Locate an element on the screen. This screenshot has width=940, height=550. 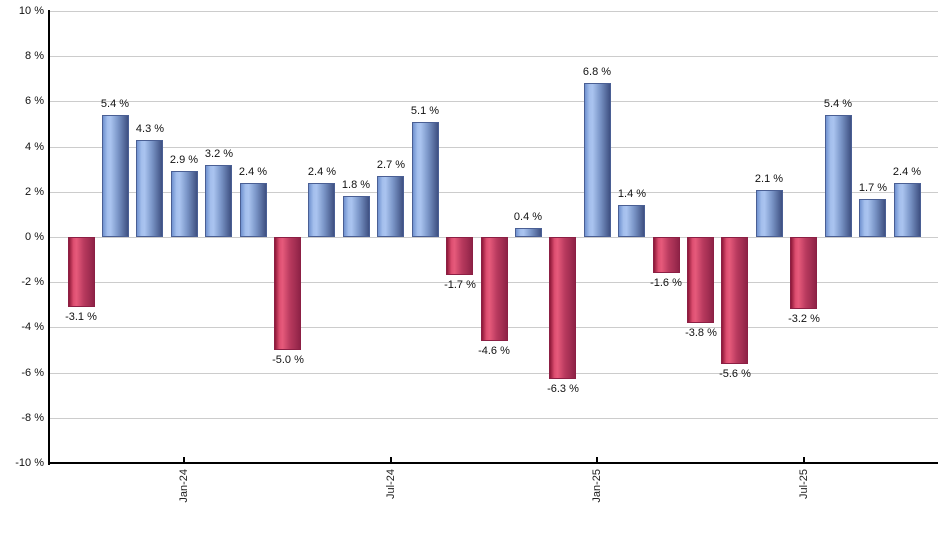
x-axis-line is located at coordinates (493, 463).